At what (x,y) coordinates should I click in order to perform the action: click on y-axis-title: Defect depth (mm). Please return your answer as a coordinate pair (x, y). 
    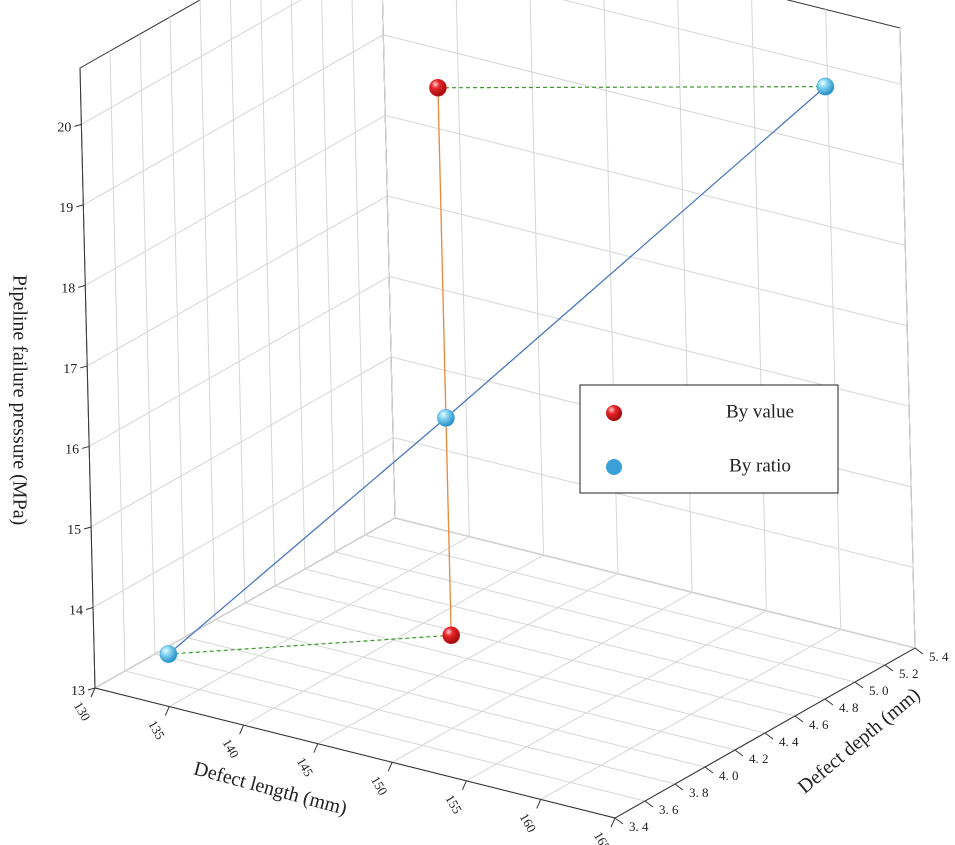
    Looking at the image, I should click on (859, 741).